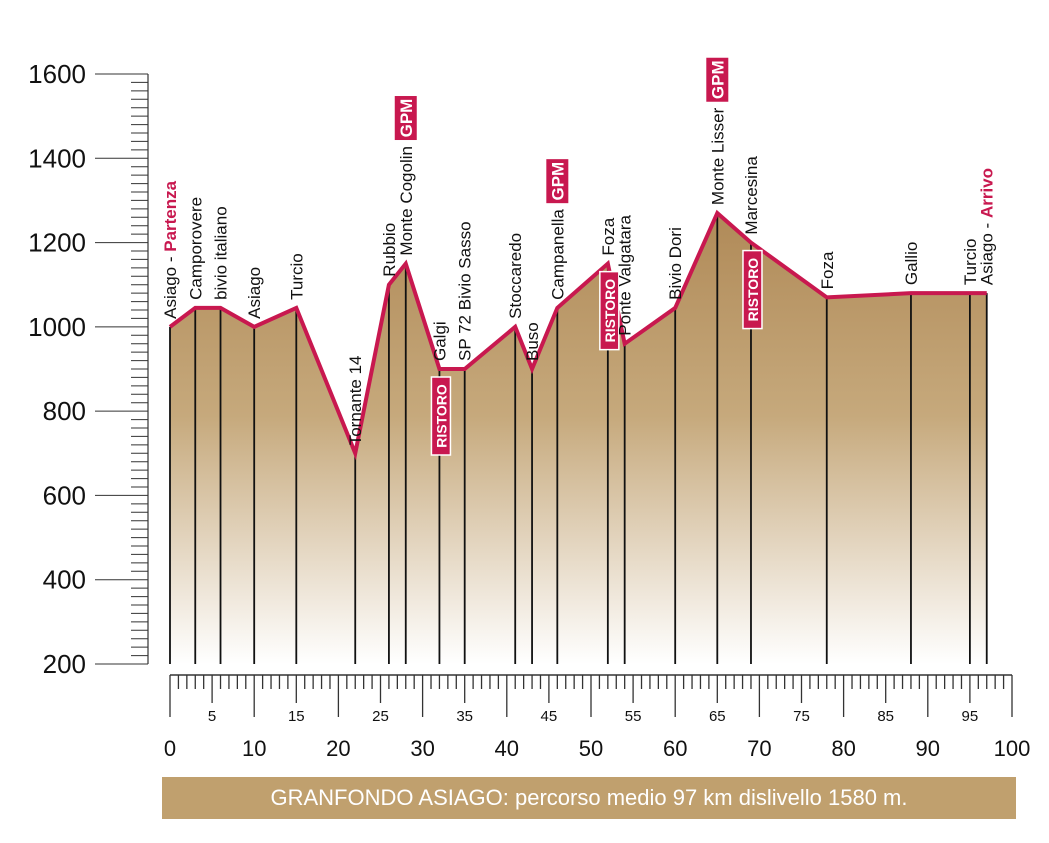 The width and height of the screenshot is (1049, 843). What do you see at coordinates (170, 748) in the screenshot?
I see `x-major-label-0: 0` at bounding box center [170, 748].